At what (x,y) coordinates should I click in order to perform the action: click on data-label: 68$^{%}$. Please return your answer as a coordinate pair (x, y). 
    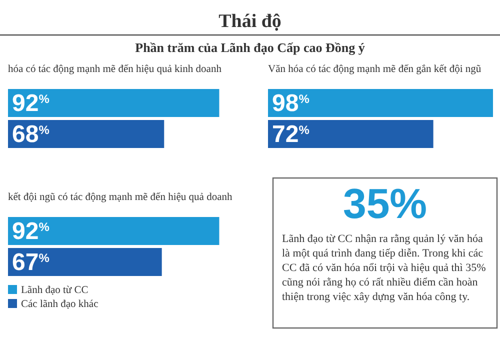
    Looking at the image, I should click on (31, 134).